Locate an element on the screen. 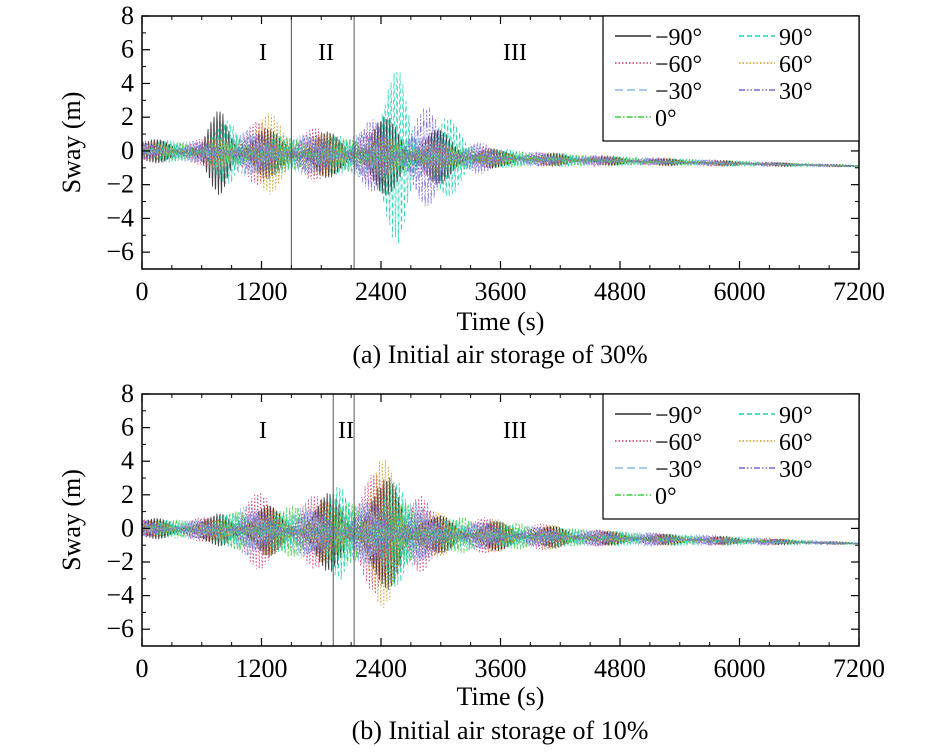 This screenshot has width=946, height=754. panel-caption: (a) Initial air storage of 30% is located at coordinates (499, 354).